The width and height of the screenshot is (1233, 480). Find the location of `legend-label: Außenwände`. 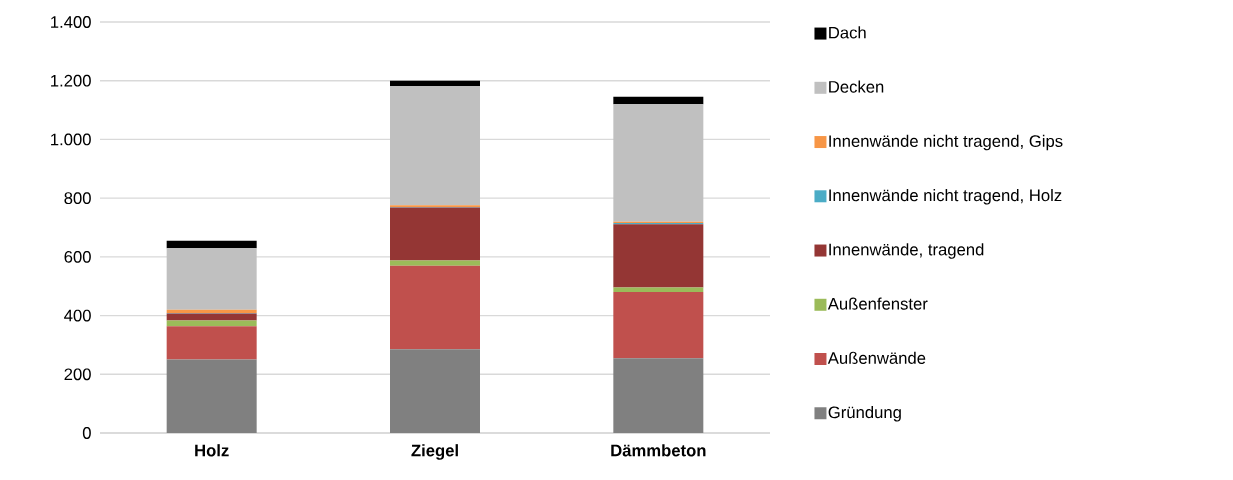

legend-label: Außenwände is located at coordinates (876, 357).